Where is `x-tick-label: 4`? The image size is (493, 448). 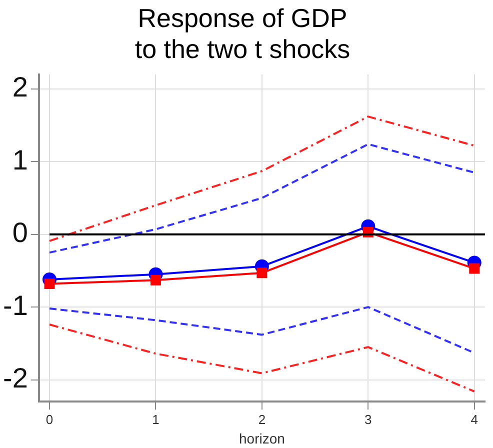
x-tick-label: 4 is located at coordinates (474, 419).